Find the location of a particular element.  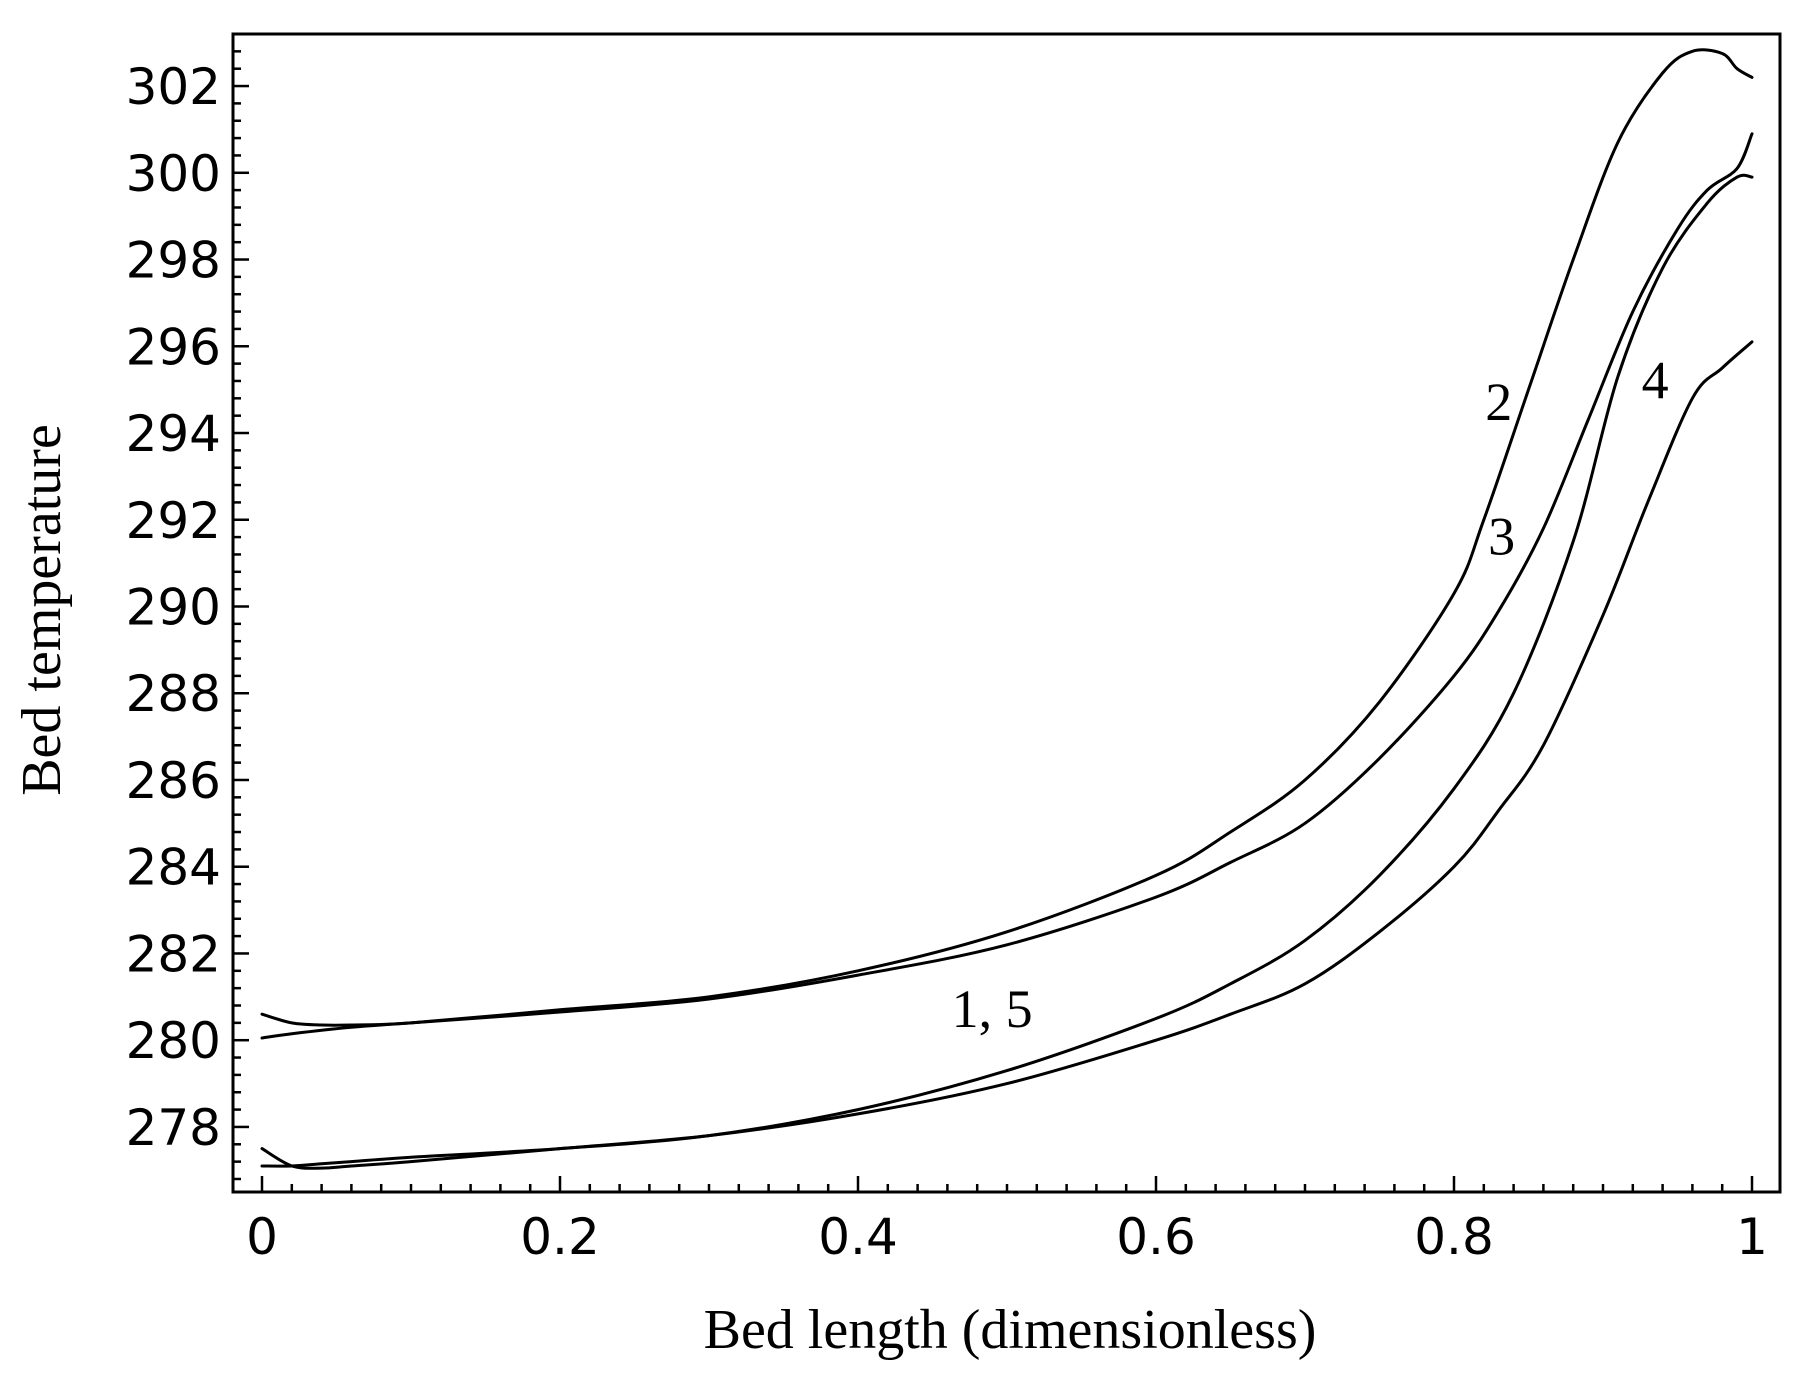

curve-label: 2 is located at coordinates (1498, 402).